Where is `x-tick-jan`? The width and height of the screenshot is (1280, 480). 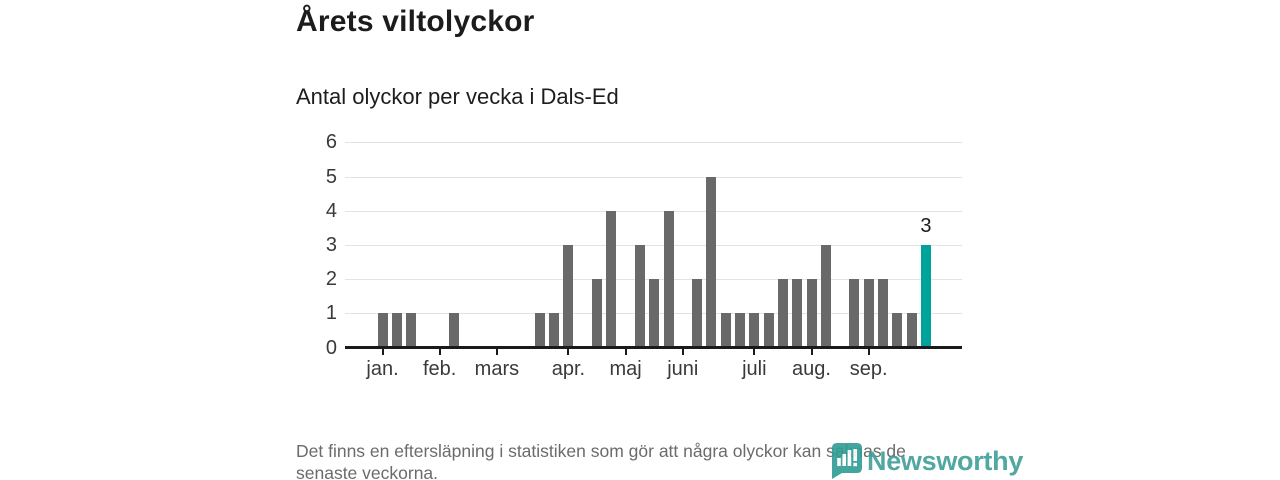
x-tick-jan is located at coordinates (382, 352).